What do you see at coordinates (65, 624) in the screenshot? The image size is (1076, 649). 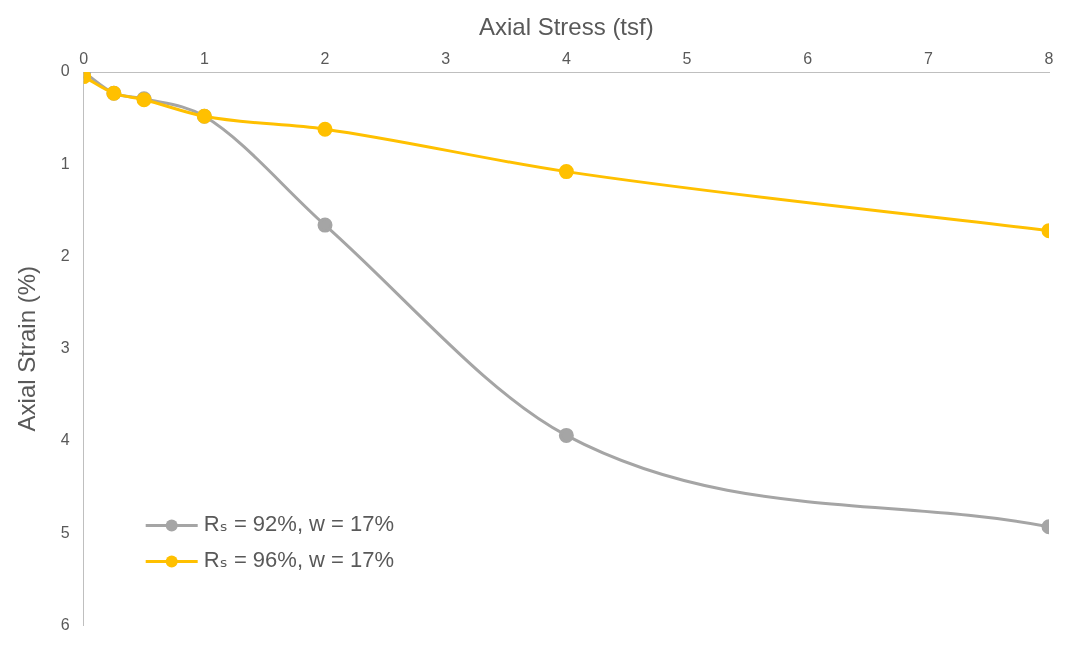 I see `y-tick-label: 6` at bounding box center [65, 624].